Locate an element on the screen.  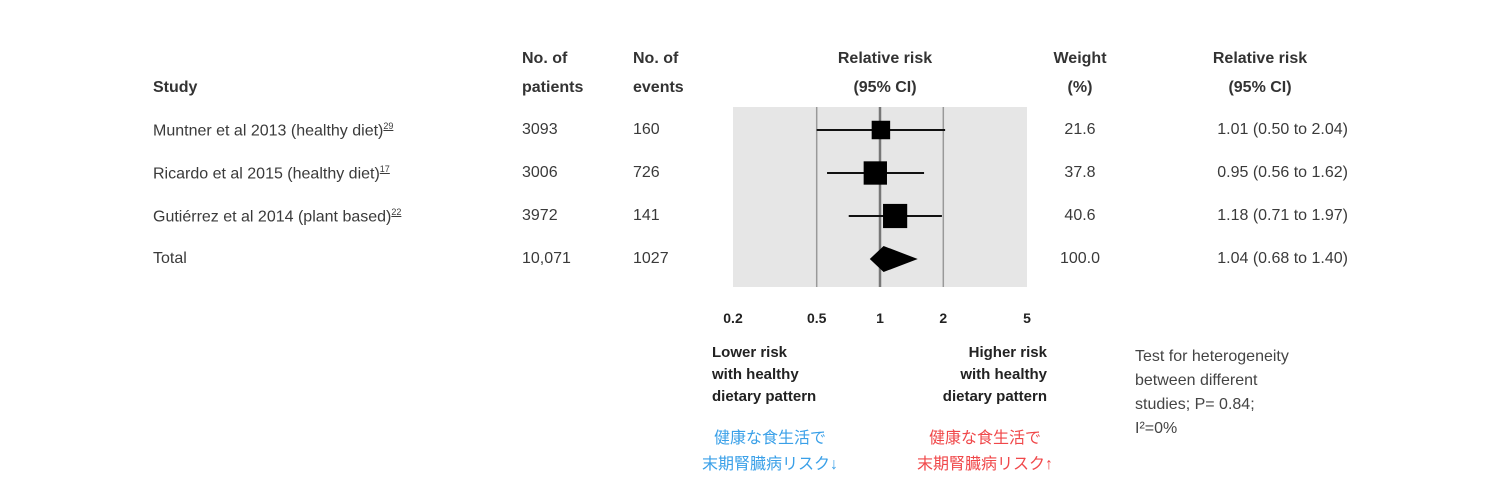
rr-text: 1.01 (0.50 to 2.04) is located at coordinates (1282, 129).